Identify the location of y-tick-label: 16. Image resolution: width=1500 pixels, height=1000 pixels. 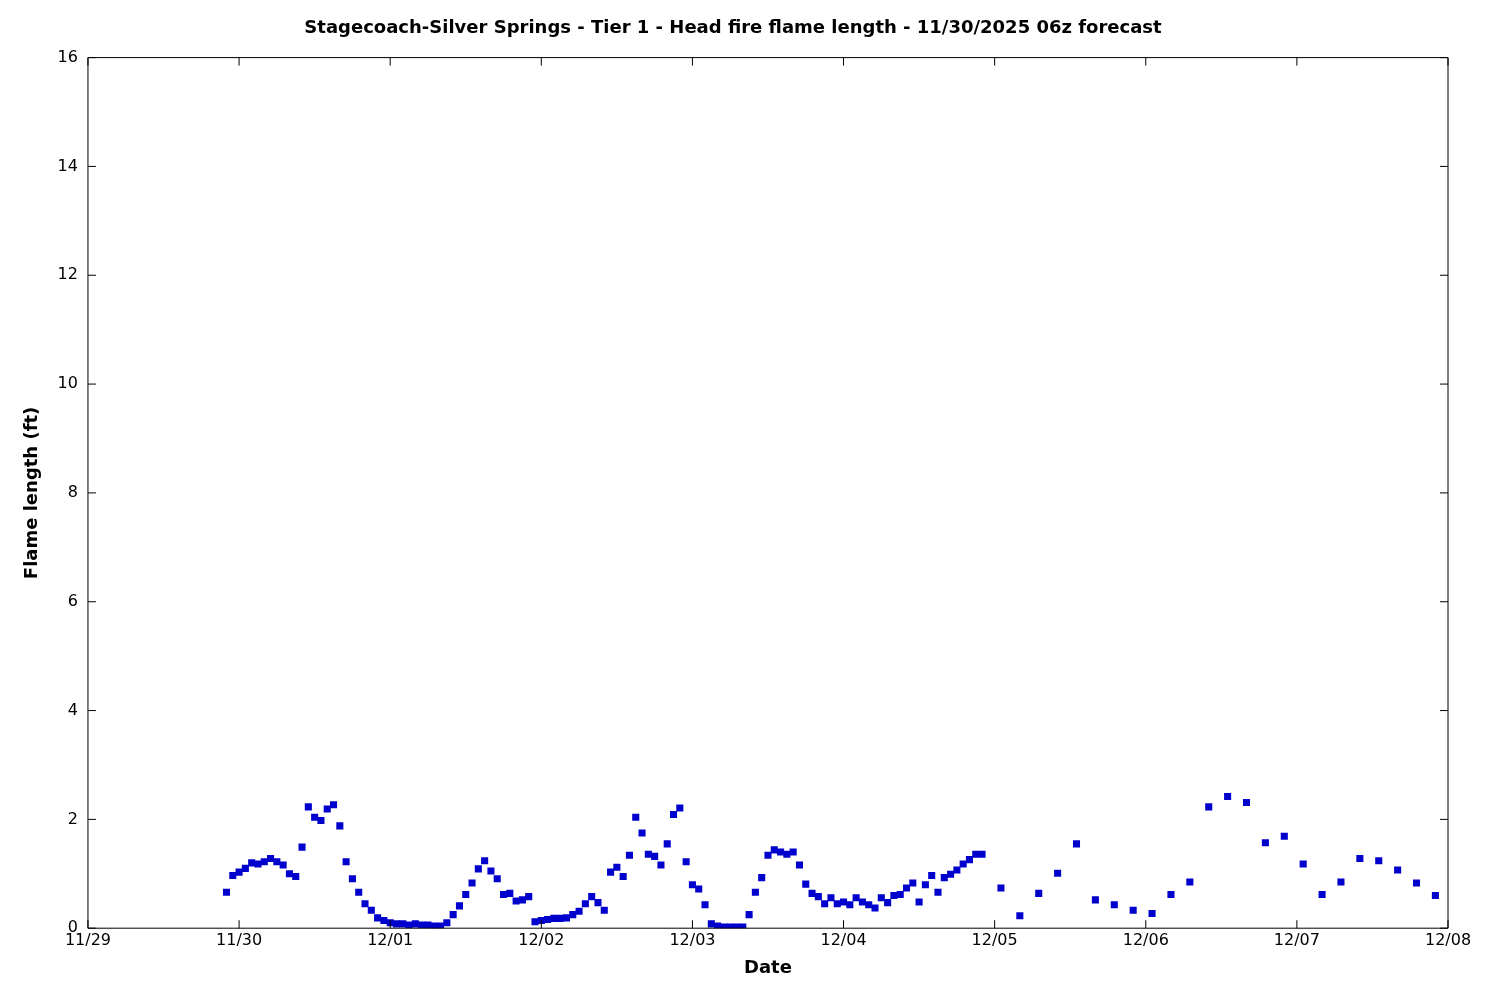
(67, 56).